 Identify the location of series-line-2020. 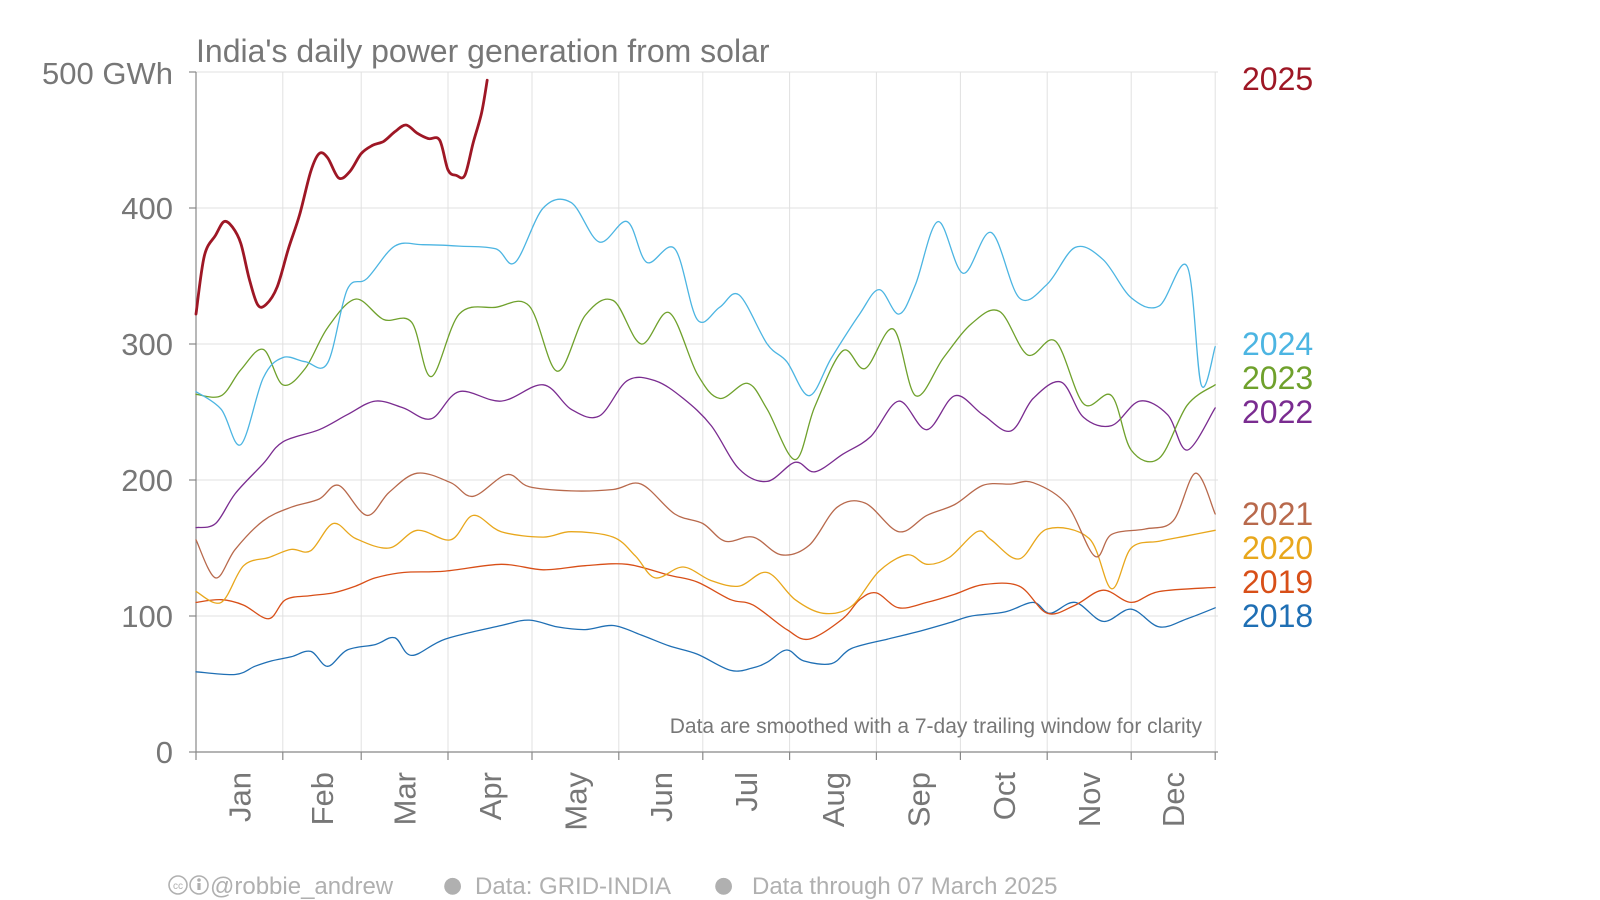
(705, 564).